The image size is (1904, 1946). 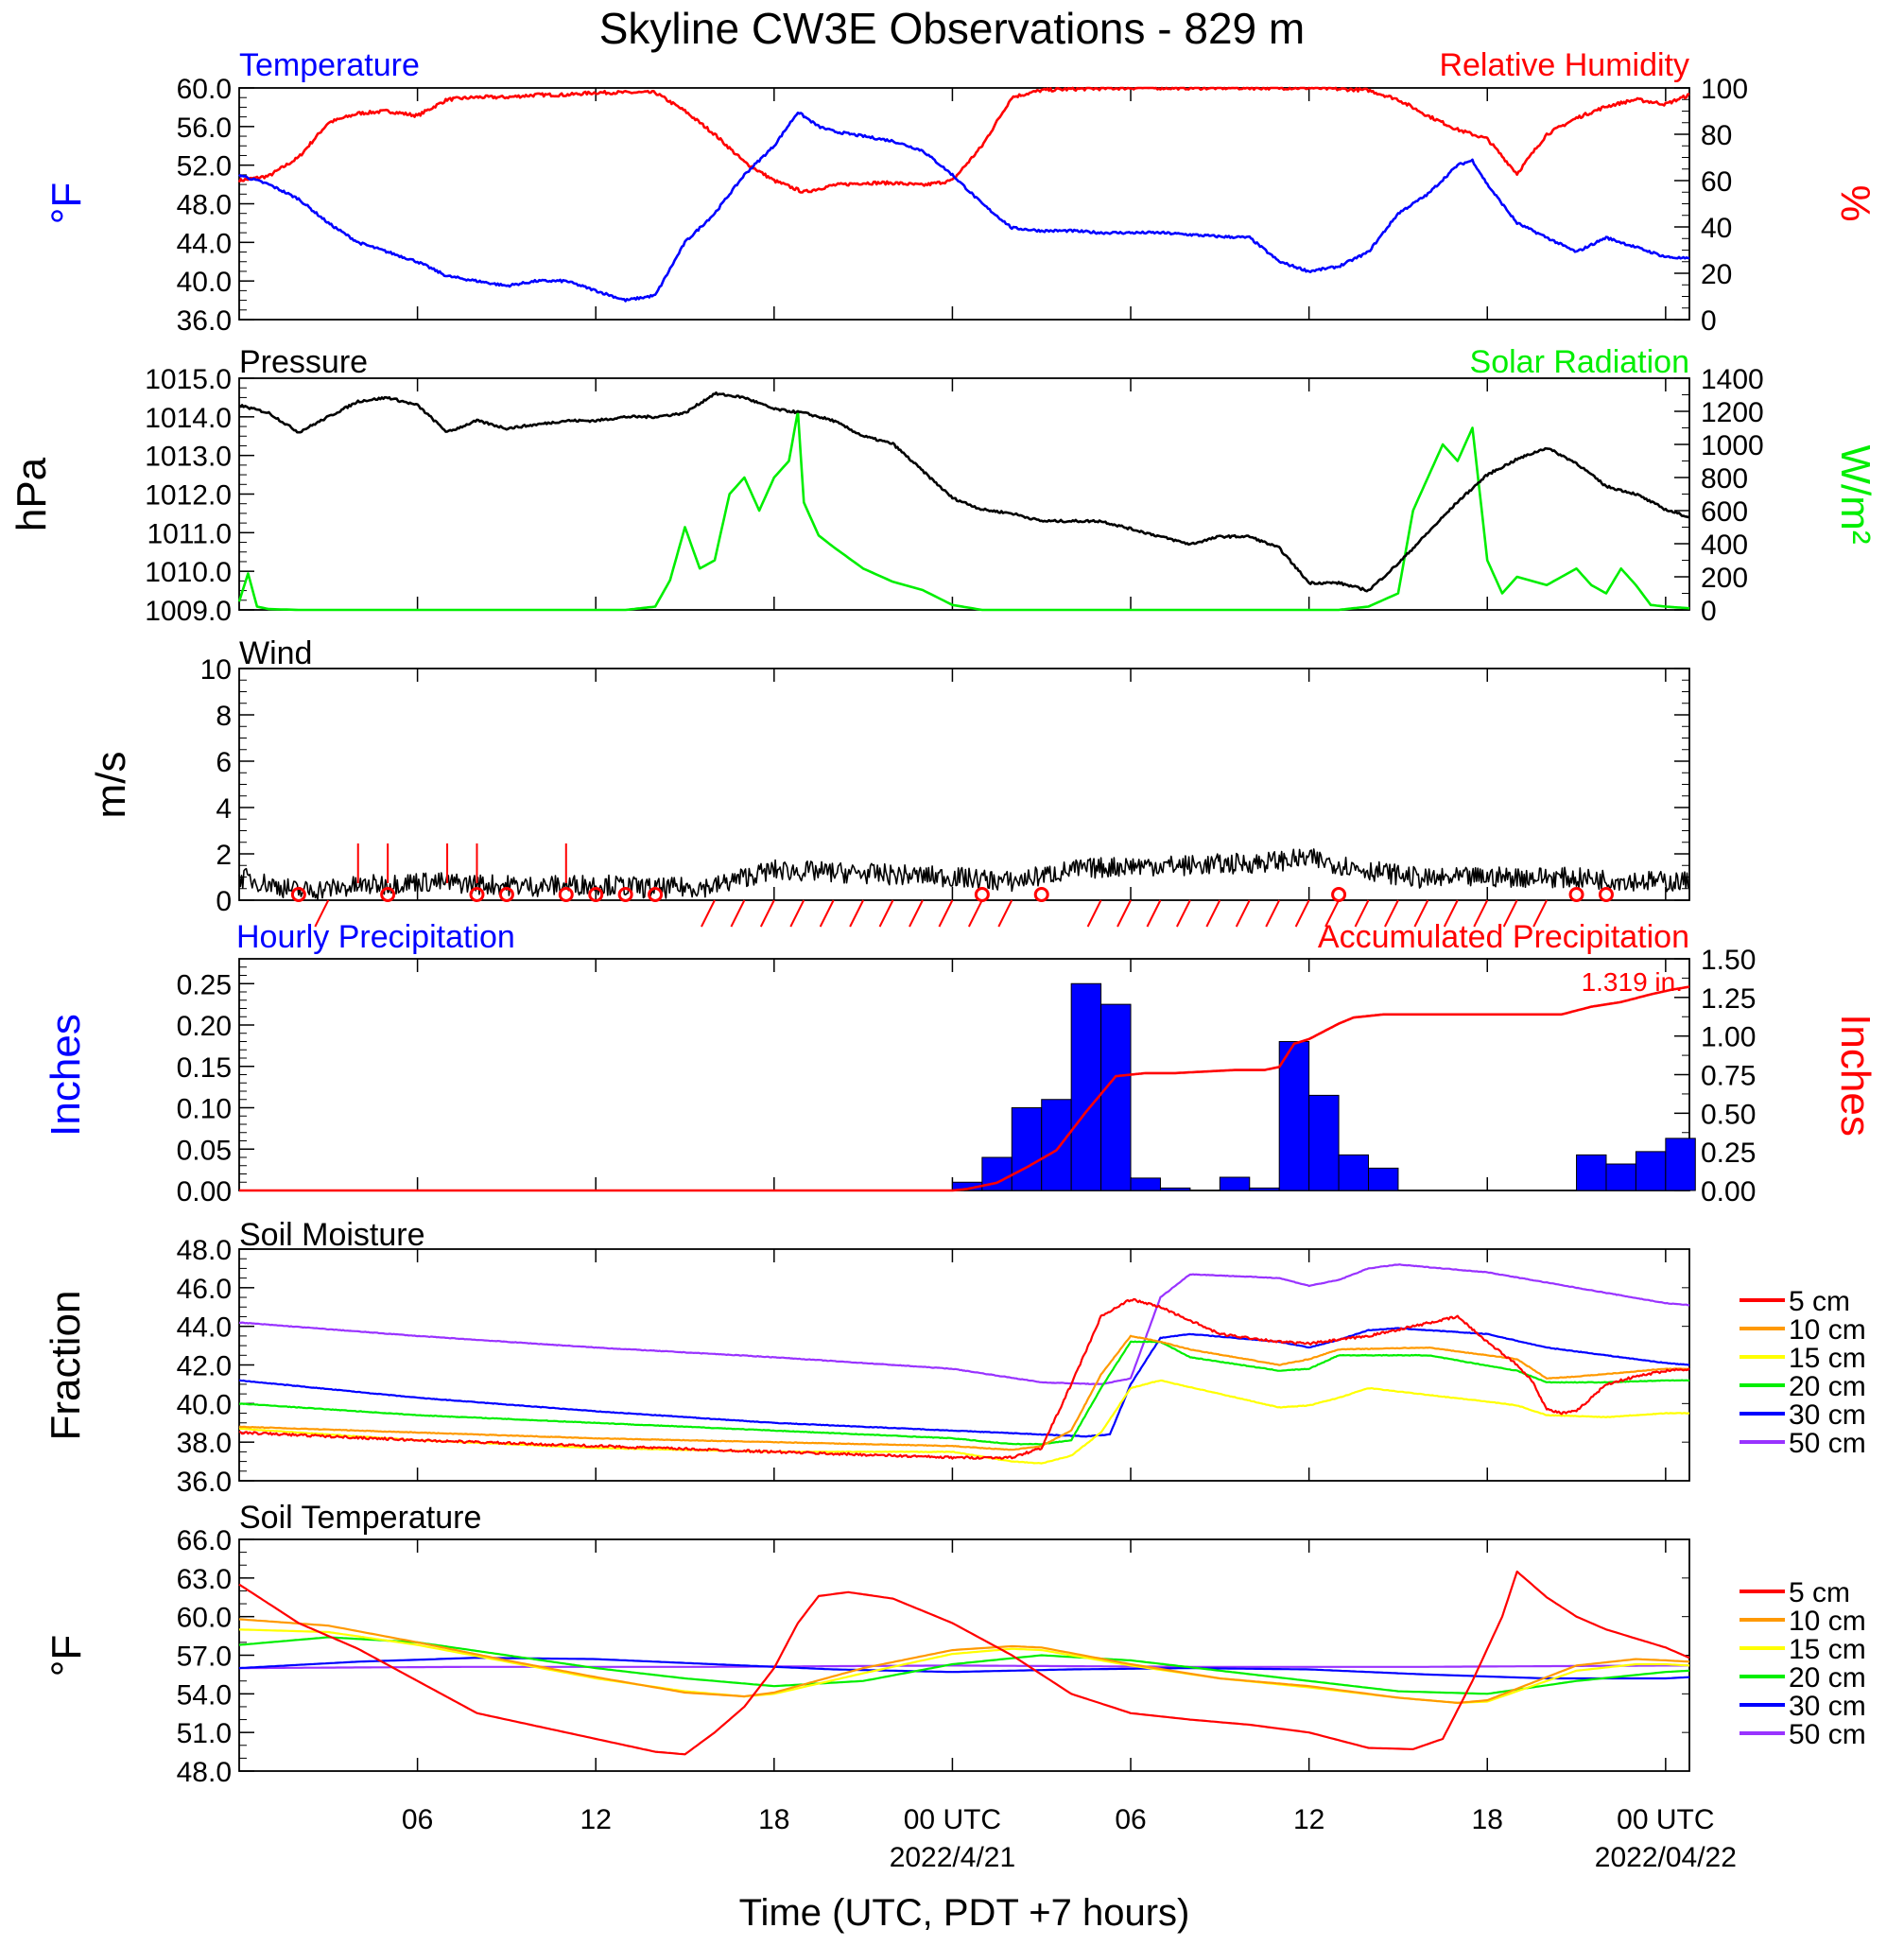 What do you see at coordinates (216, 670) in the screenshot?
I see `wind-left-tick-label: 10` at bounding box center [216, 670].